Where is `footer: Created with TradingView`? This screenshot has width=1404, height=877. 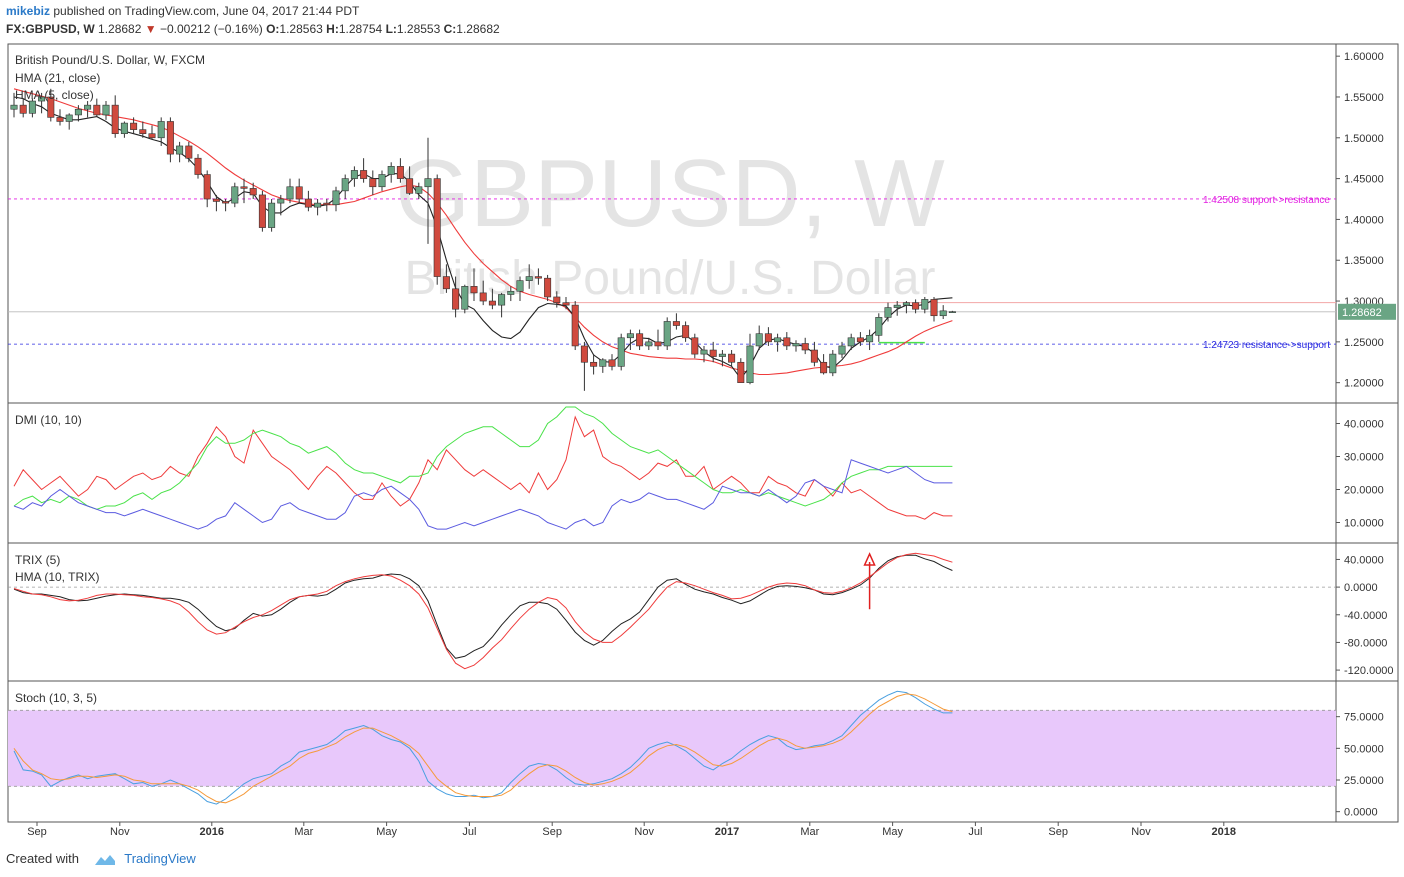 footer: Created with TradingView is located at coordinates (101, 859).